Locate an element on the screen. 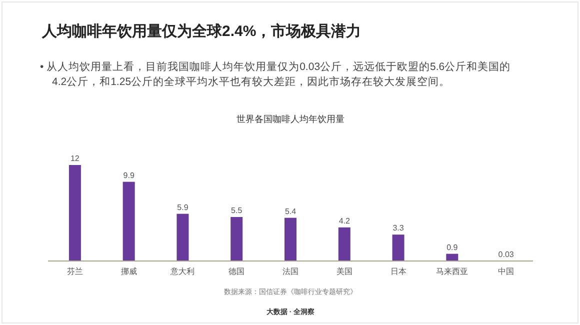  x-tick-label: 美国 is located at coordinates (344, 271).